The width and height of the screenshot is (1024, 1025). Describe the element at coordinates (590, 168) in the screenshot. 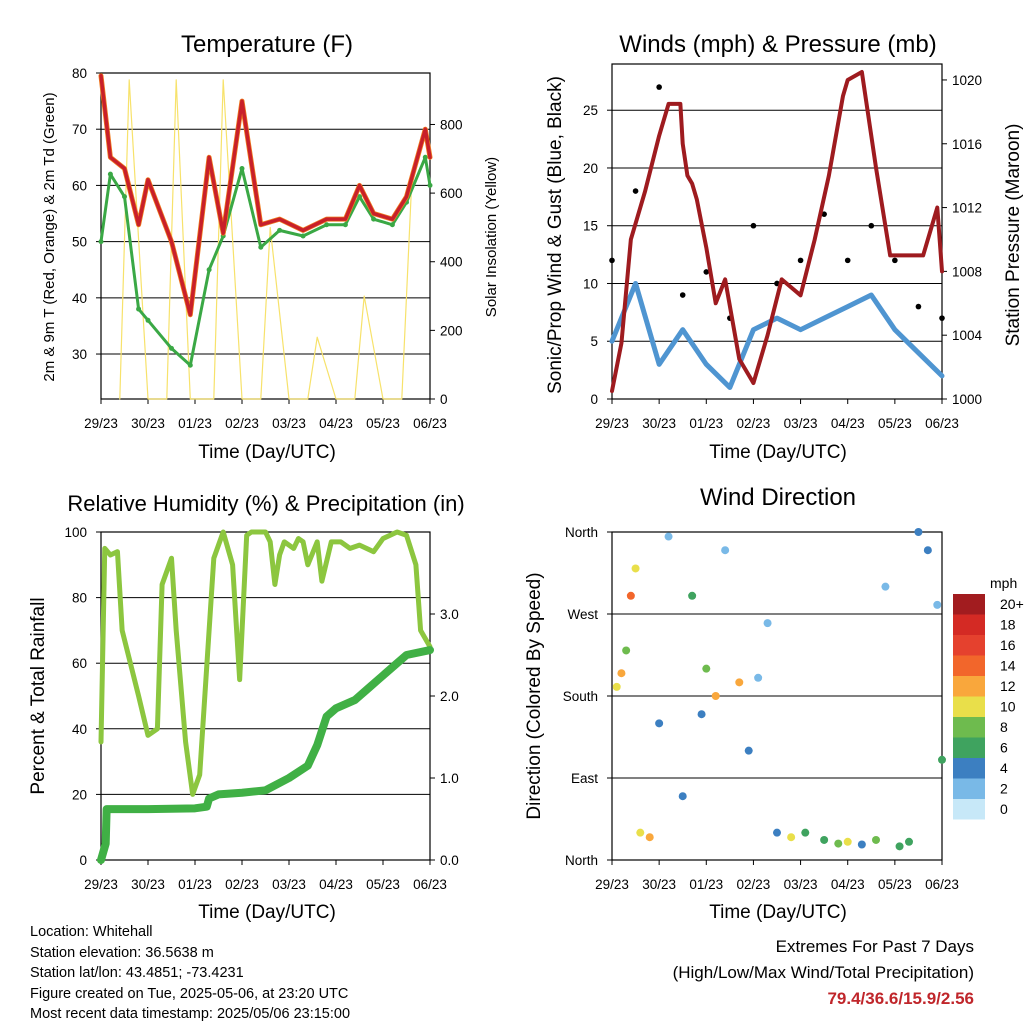

I see `y-tick-label: 20` at that location.